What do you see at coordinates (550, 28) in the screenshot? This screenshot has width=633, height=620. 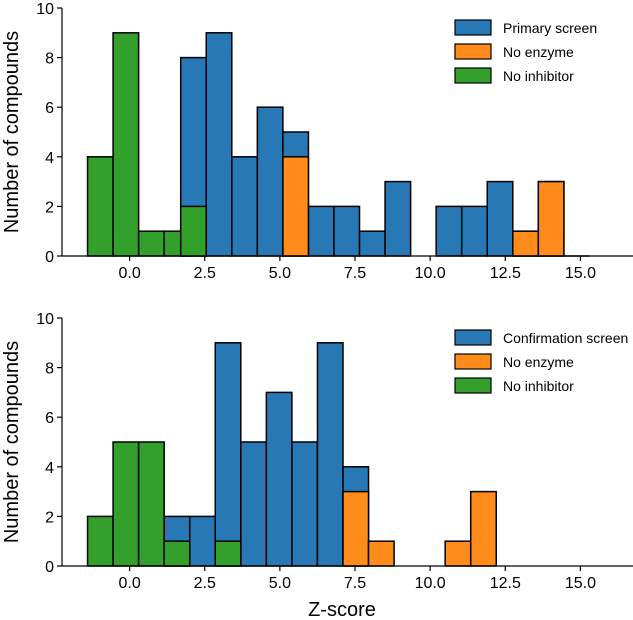 I see `legend-label: Primary screen` at bounding box center [550, 28].